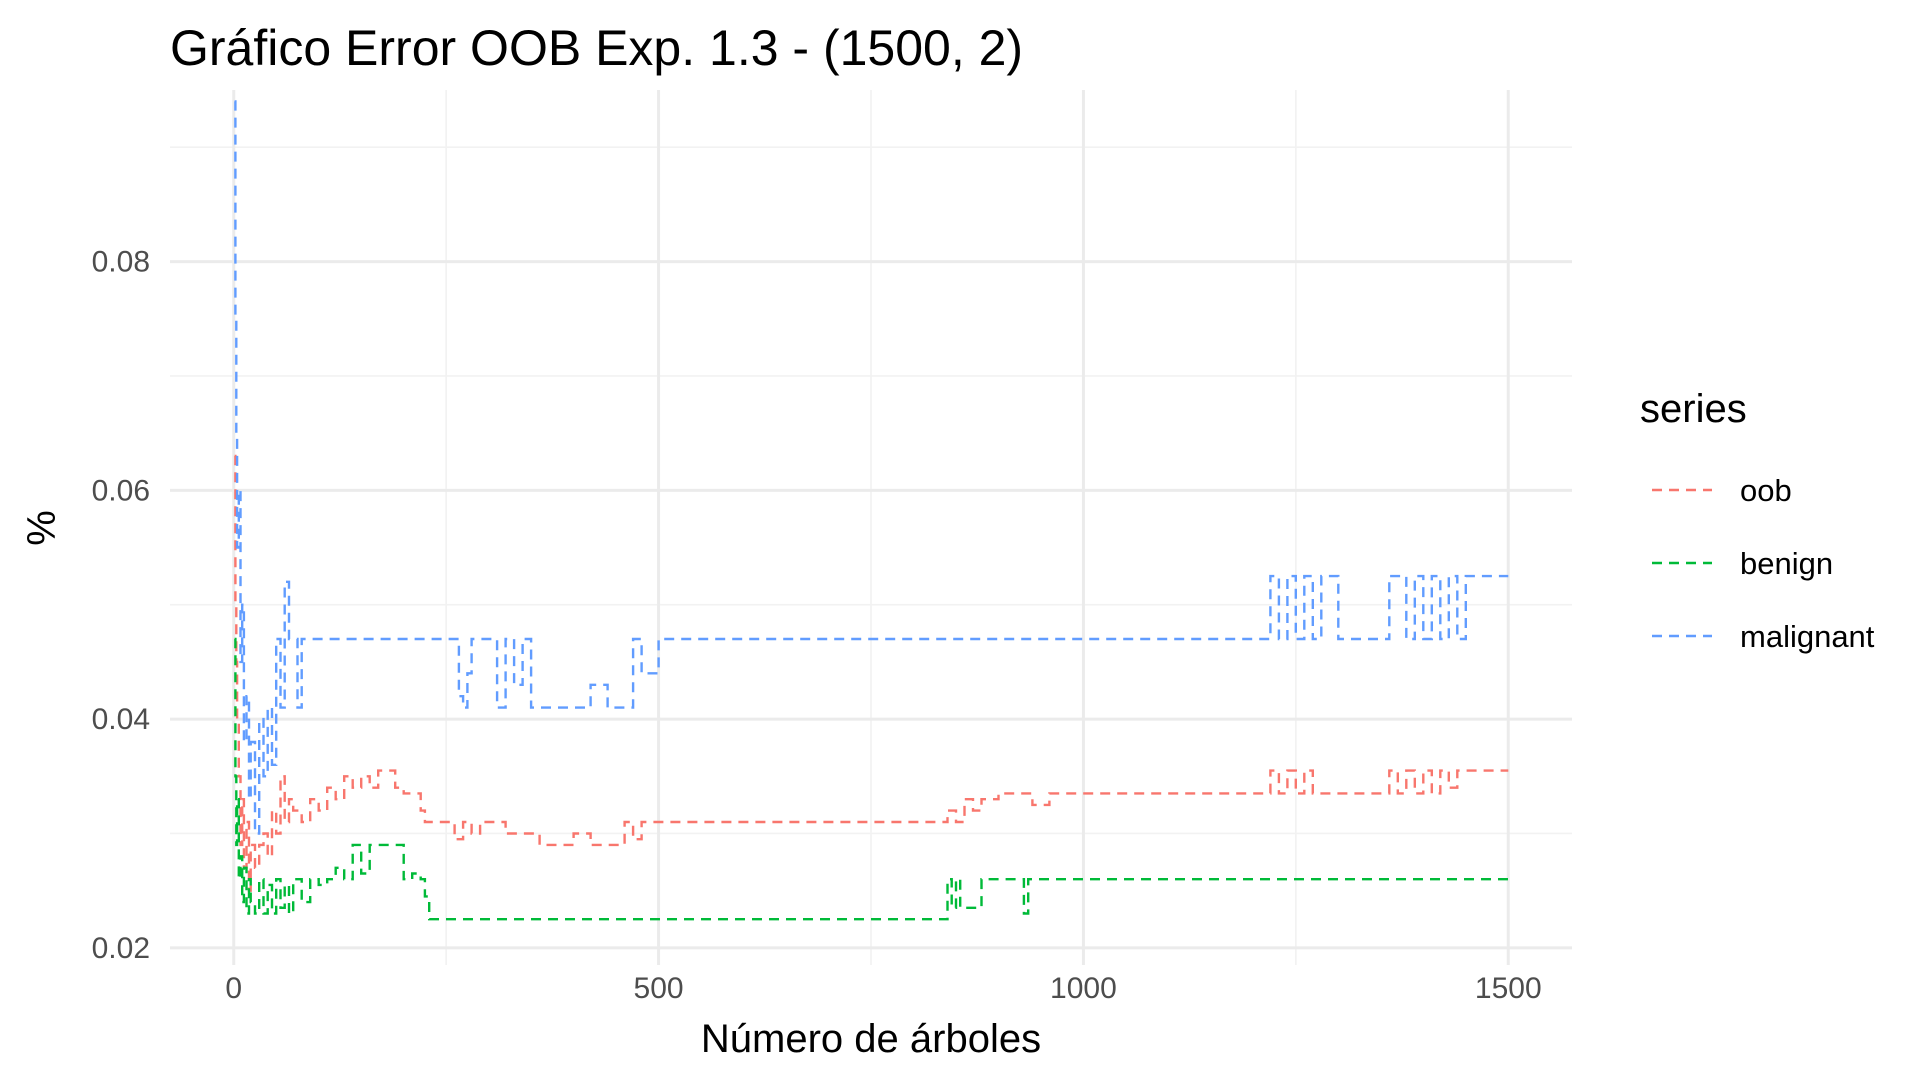 Image resolution: width=1920 pixels, height=1080 pixels. I want to click on x-tick-label: 1500, so click(1508, 988).